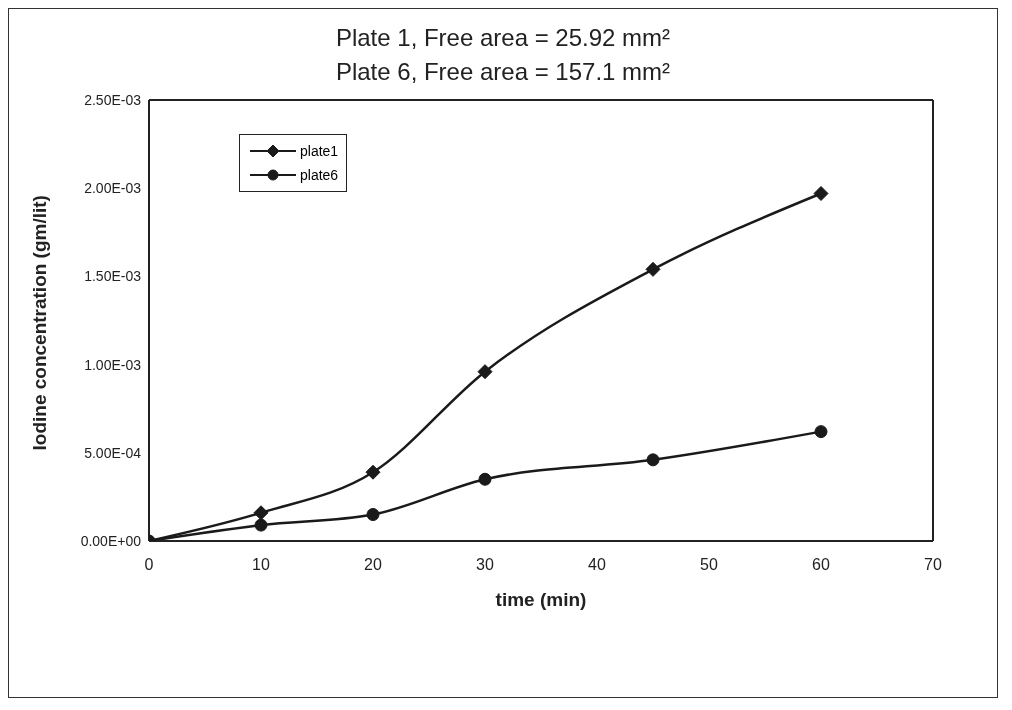 This screenshot has height=710, width=1012. Describe the element at coordinates (373, 565) in the screenshot. I see `x-tick-label: 20` at that location.